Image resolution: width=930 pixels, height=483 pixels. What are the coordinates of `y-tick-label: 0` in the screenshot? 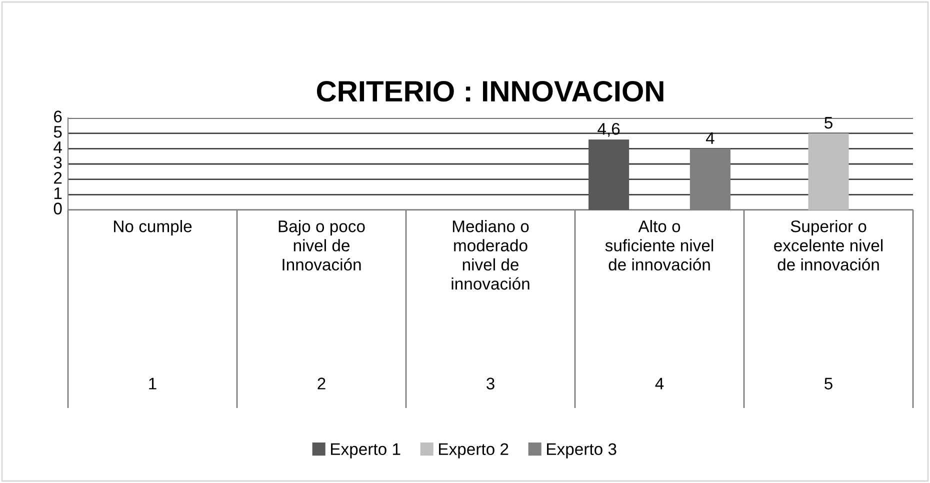 It's located at (58, 208).